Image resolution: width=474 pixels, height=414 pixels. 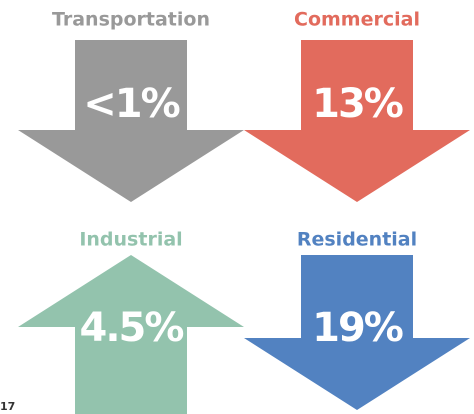 What do you see at coordinates (131, 104) in the screenshot?
I see `panel-value: <1%` at bounding box center [131, 104].